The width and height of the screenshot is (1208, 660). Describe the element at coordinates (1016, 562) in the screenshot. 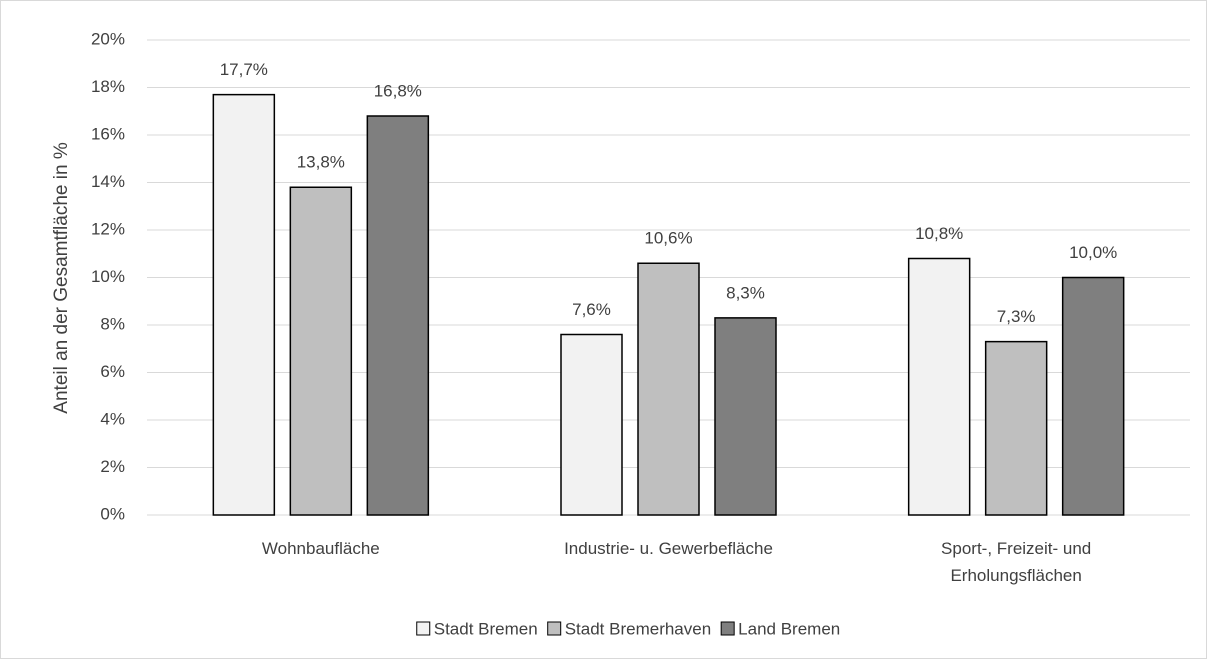

I see `x-tick-label: Sport-, Freizeit- und Erholungsflächen` at that location.